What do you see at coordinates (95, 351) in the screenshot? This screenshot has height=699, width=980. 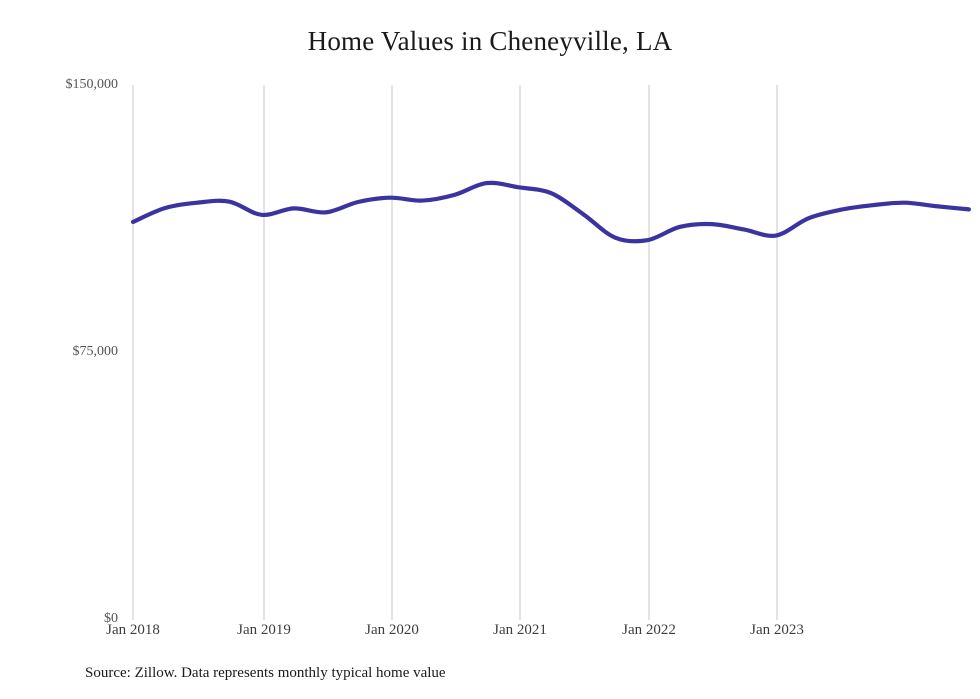 I see `y-tick-label-75000: $75,000` at bounding box center [95, 351].